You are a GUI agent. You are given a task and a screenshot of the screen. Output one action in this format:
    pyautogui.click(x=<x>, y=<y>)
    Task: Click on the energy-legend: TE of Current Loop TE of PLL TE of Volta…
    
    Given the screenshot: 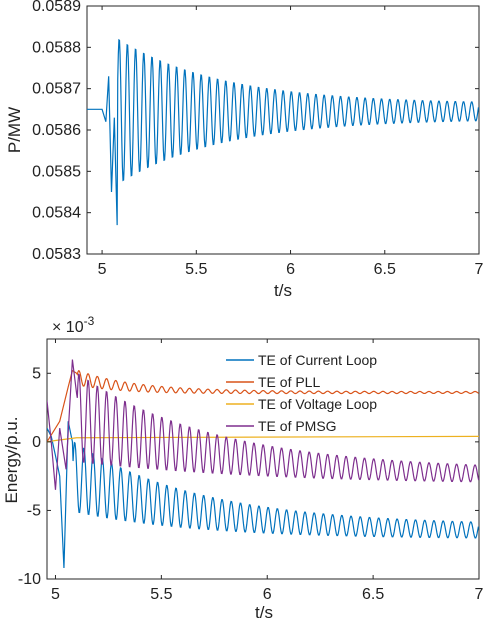 What is the action you would take?
    pyautogui.click(x=301, y=393)
    